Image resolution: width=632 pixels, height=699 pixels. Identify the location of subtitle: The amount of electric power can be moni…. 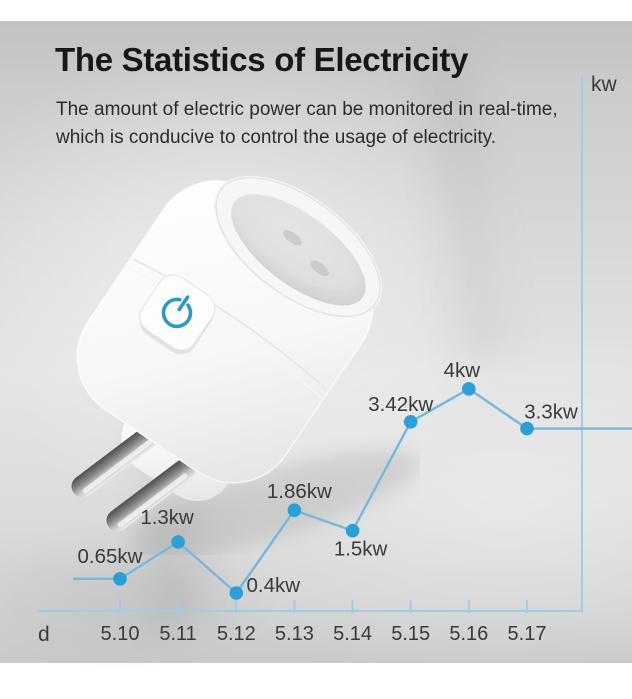
(307, 123).